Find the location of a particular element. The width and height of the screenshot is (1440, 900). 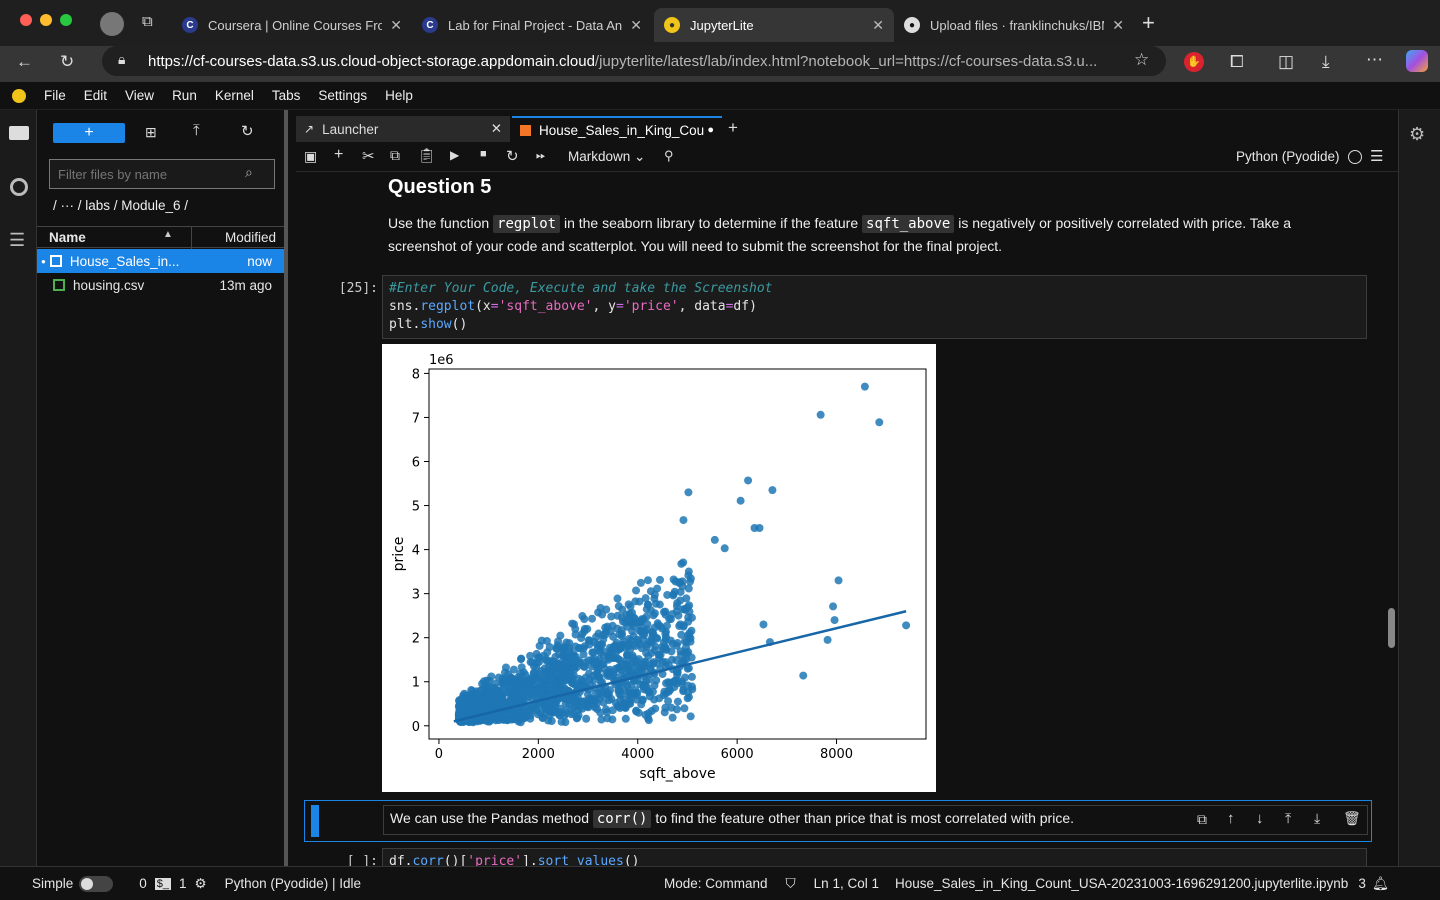

kernel-name: Python (Pyodide) is located at coordinates (1288, 156).